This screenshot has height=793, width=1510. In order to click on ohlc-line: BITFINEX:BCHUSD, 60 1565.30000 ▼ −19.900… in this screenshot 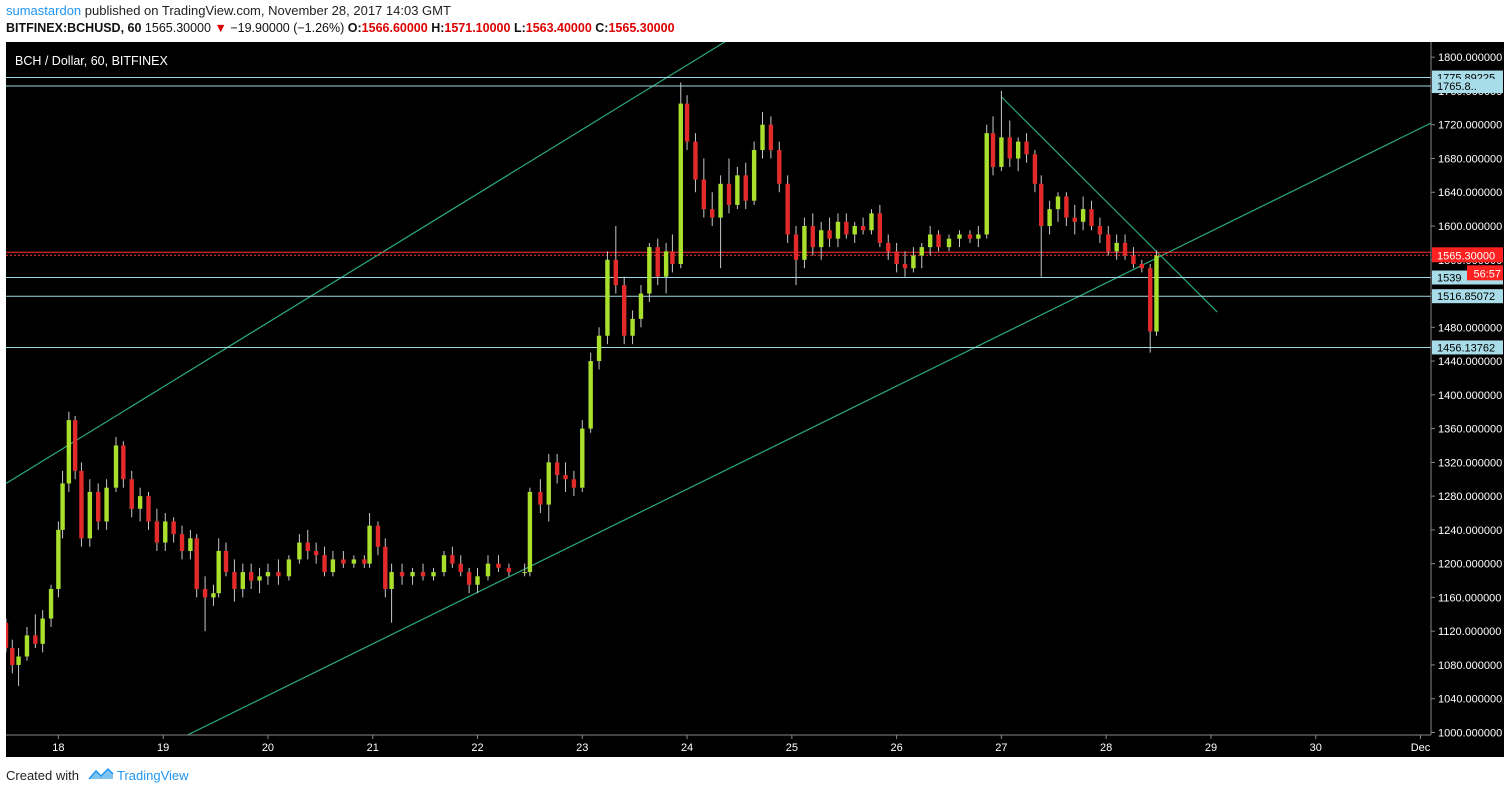, I will do `click(340, 28)`.